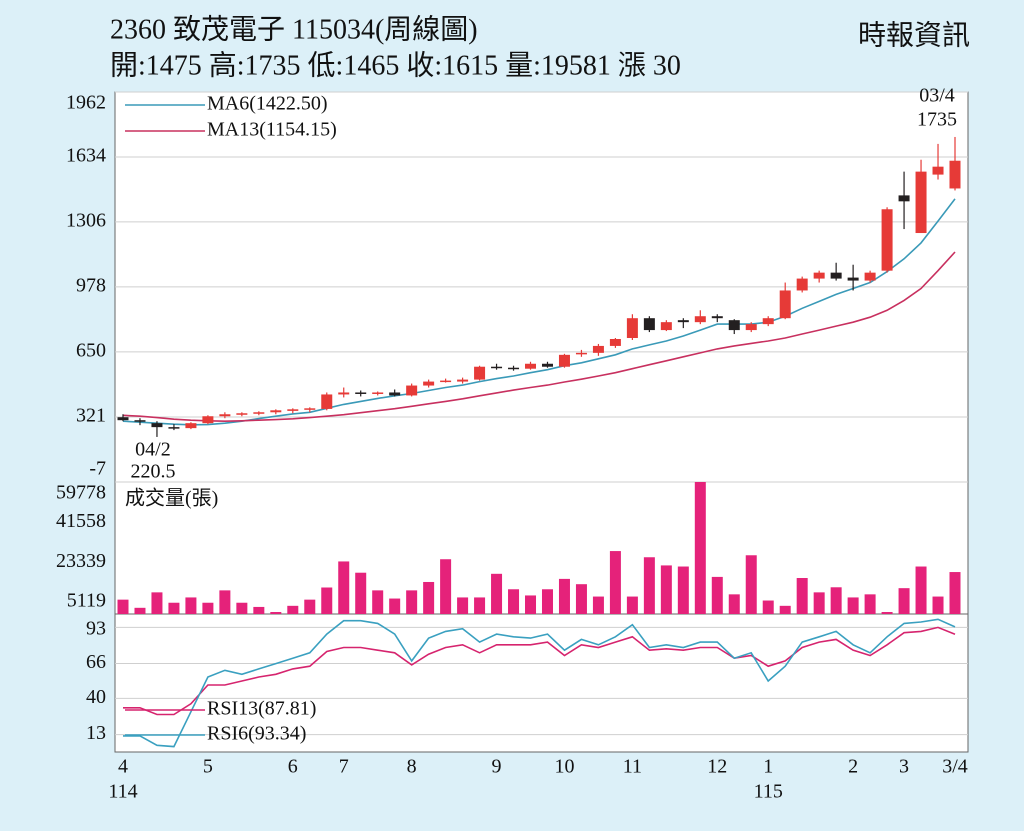 This screenshot has width=1024, height=831. What do you see at coordinates (412, 767) in the screenshot?
I see `x-tick-label: 8` at bounding box center [412, 767].